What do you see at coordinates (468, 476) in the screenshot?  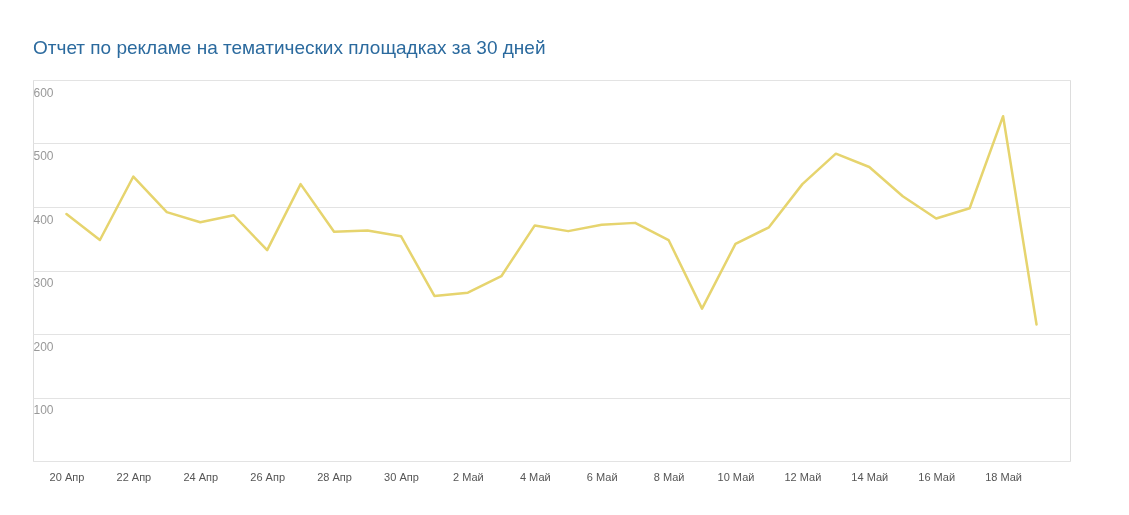 I see `x-tick-label: 2 Май` at bounding box center [468, 476].